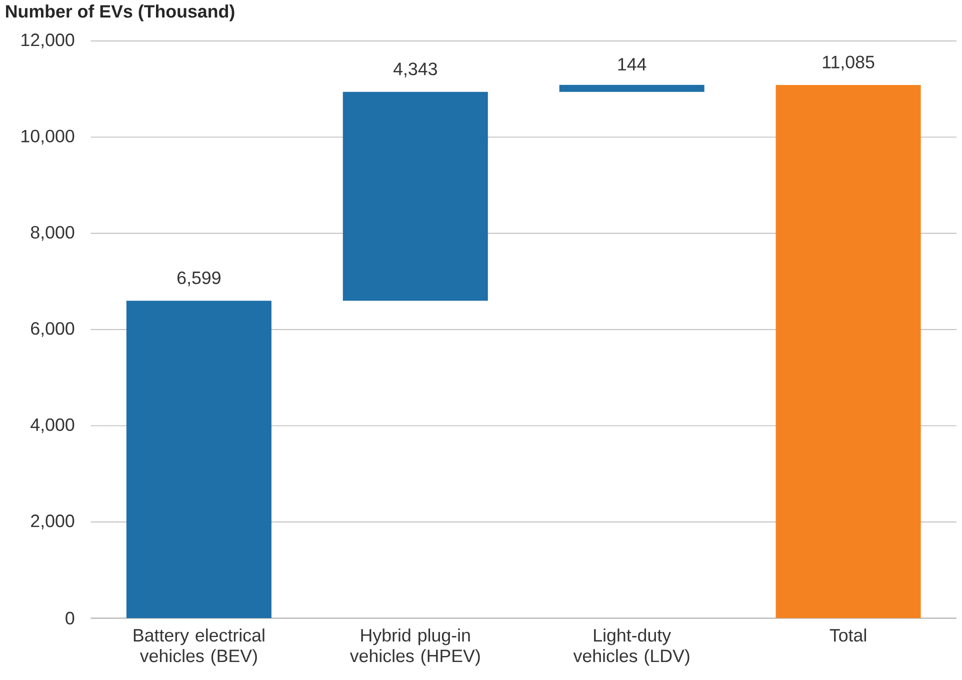  Describe the element at coordinates (48, 137) in the screenshot. I see `y-tick-label: 10,000` at that location.